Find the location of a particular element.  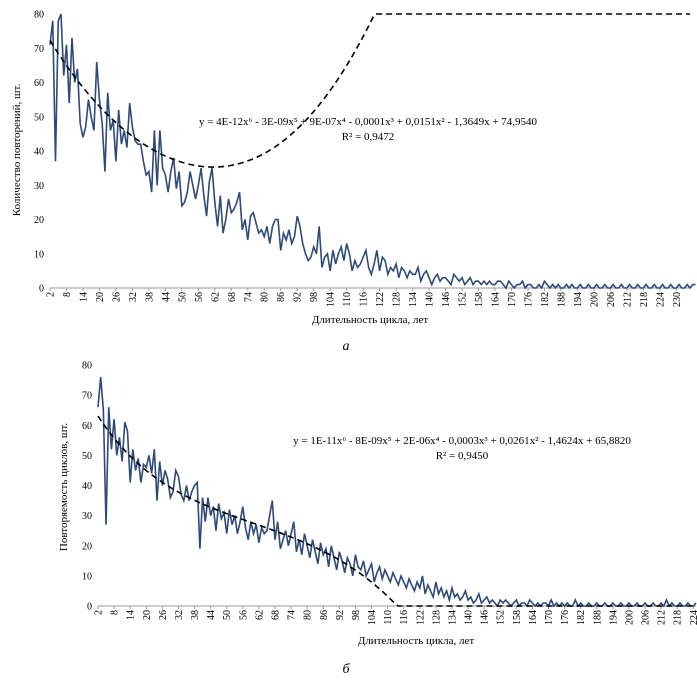

chart-a-x-tick-label: 62 is located at coordinates (215, 297).